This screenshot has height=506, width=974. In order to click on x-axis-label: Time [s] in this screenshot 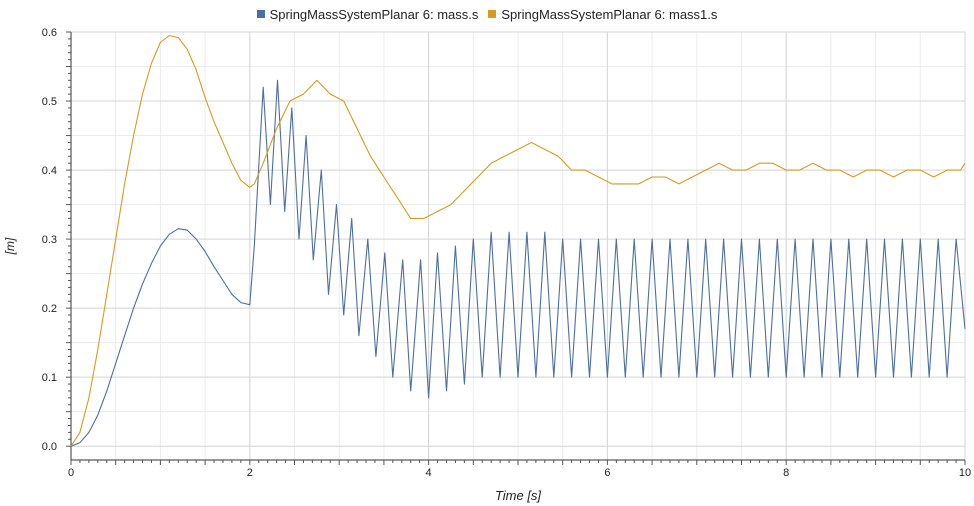, I will do `click(518, 495)`.